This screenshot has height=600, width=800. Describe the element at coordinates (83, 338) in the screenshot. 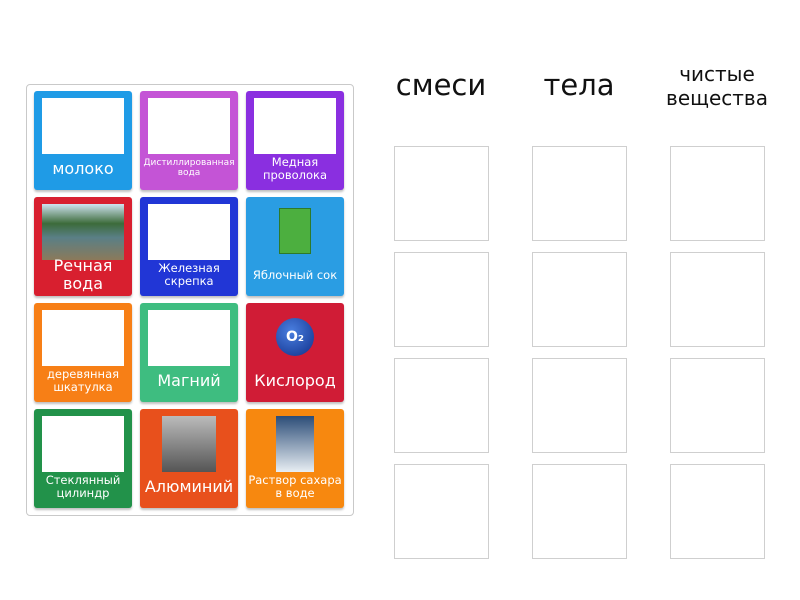

I see `wooden-box-image` at that location.